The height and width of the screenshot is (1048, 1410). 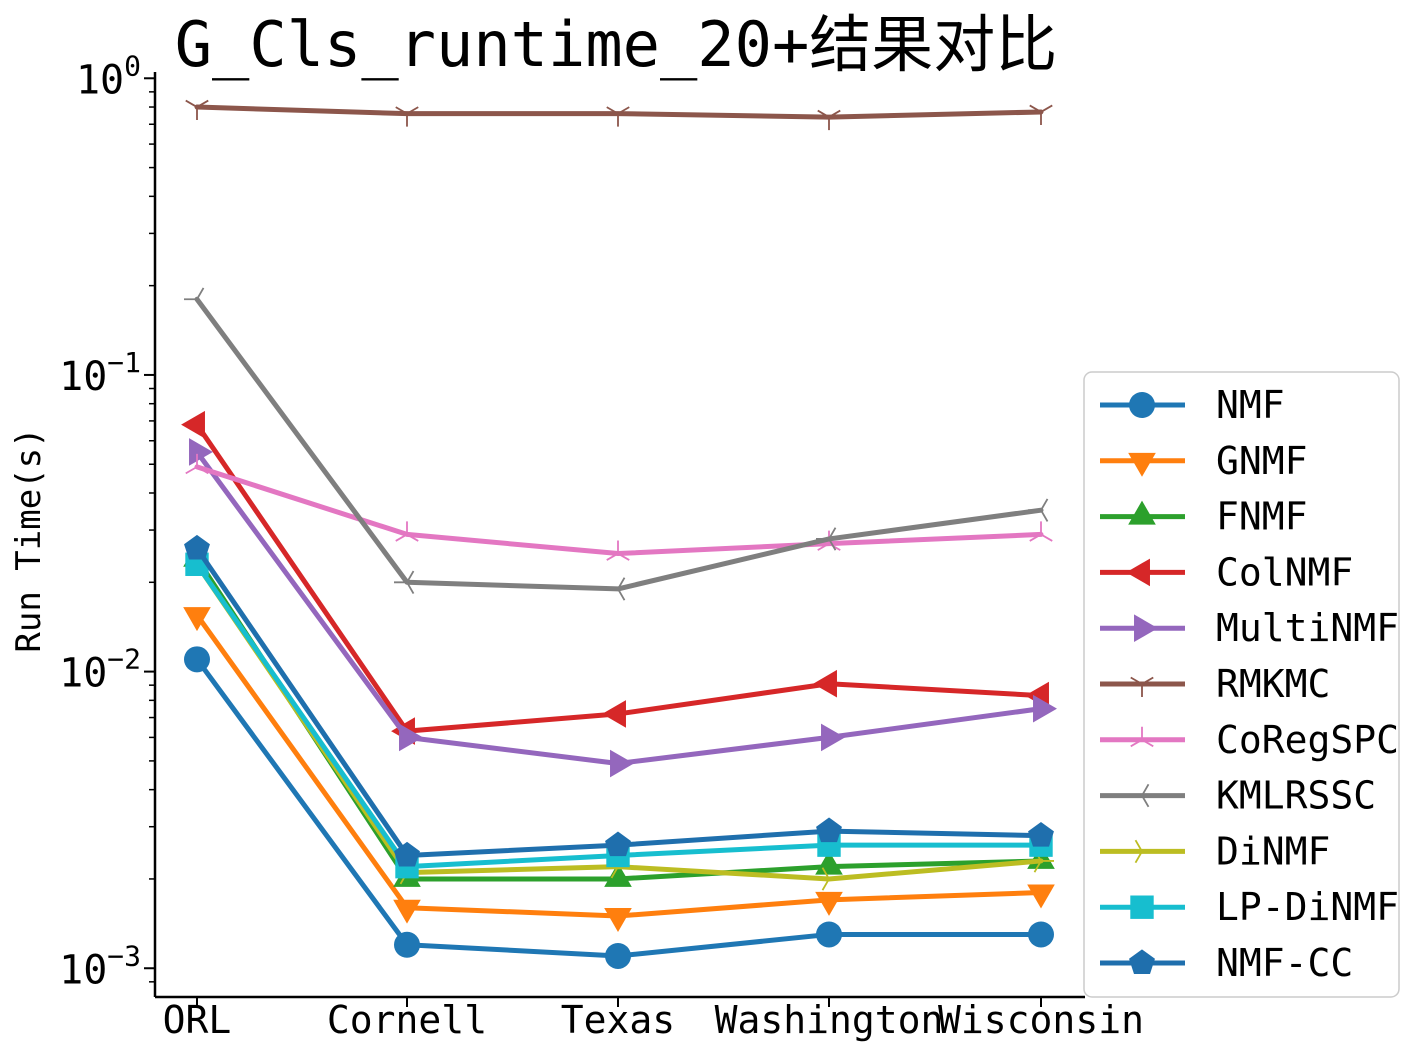 I want to click on legend-label: KMLRSSC, so click(x=1296, y=796).